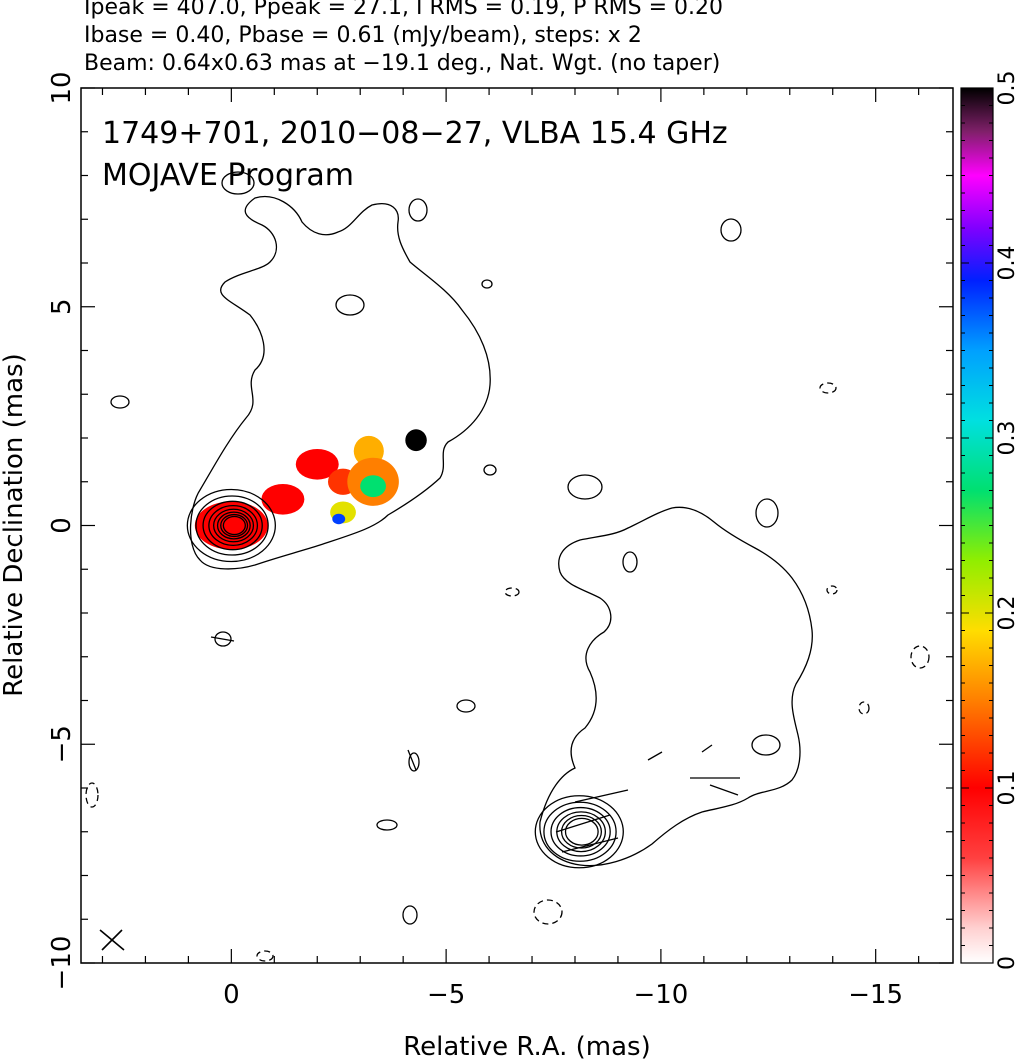  What do you see at coordinates (660, 995) in the screenshot?
I see `x-tick-label: −10` at bounding box center [660, 995].